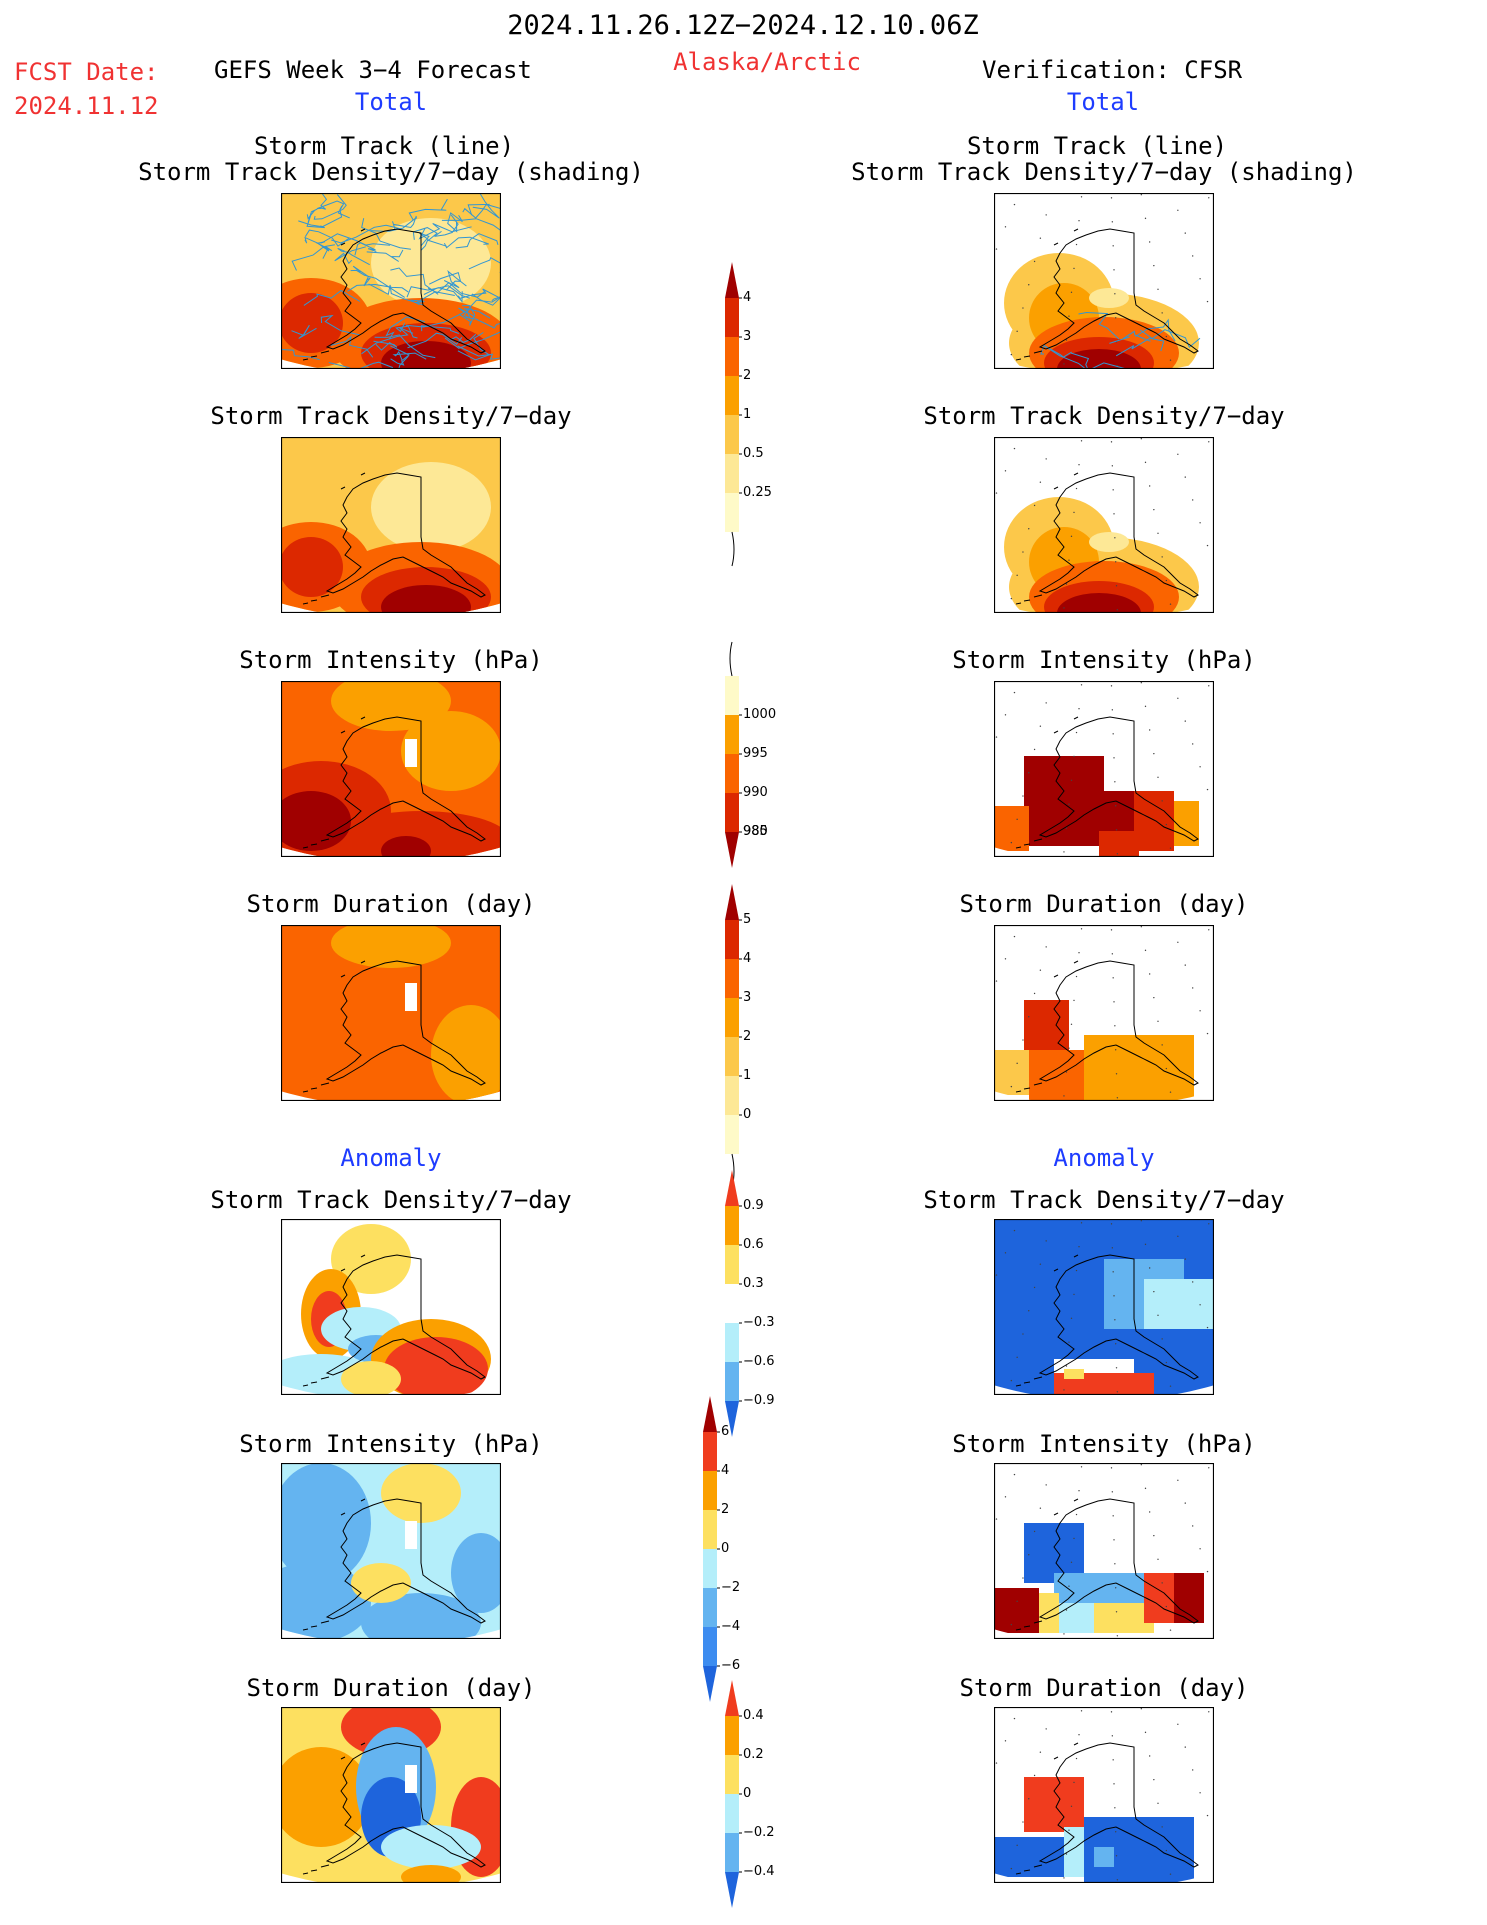 The height and width of the screenshot is (1925, 1487). Describe the element at coordinates (391, 904) in the screenshot. I see `left-duration-title: Storm Duration (day)` at that location.